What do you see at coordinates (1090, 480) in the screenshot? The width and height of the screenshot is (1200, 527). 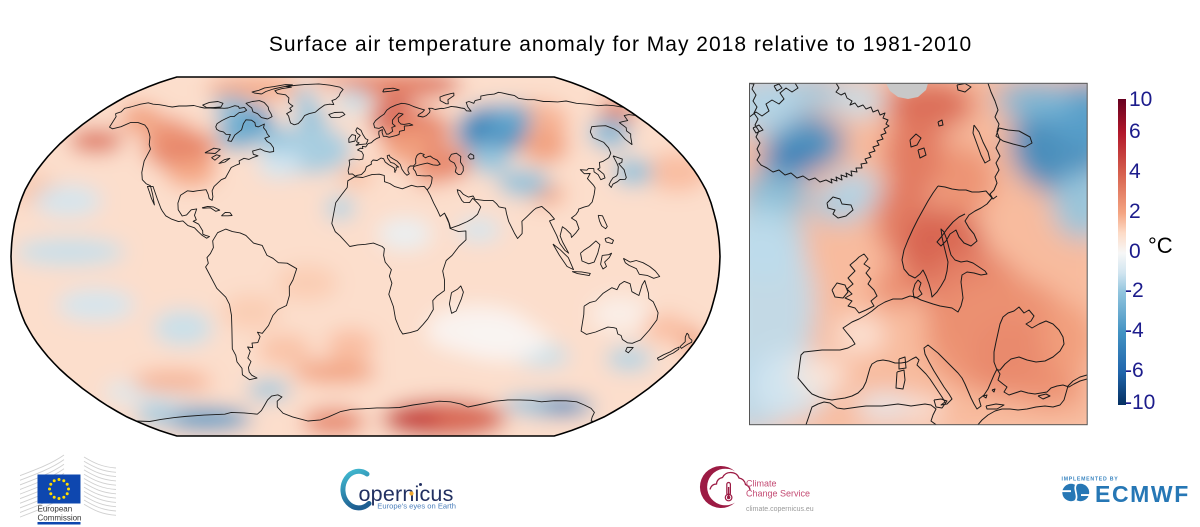 I see `svg-text: IMPLEMENTED BY` at bounding box center [1090, 480].